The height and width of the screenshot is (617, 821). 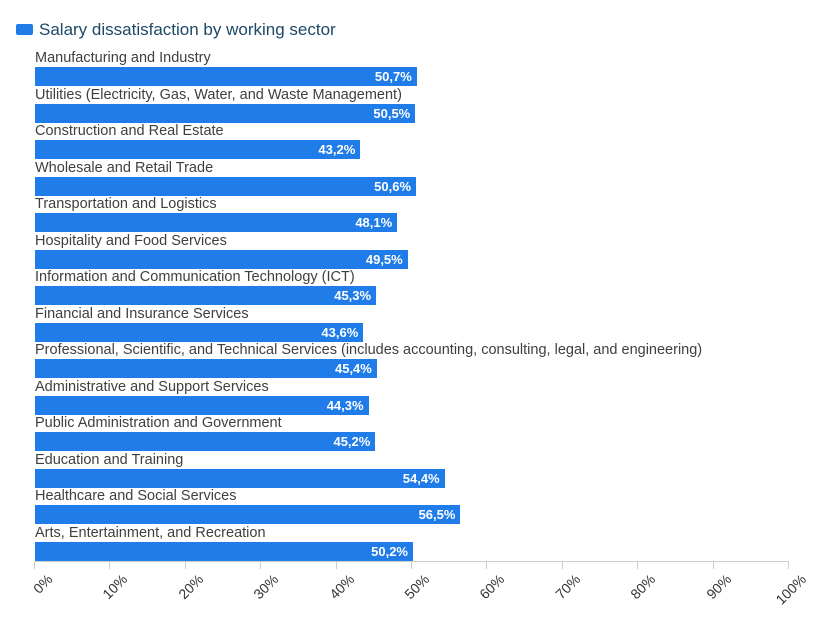 What do you see at coordinates (411, 222) in the screenshot?
I see `bar-track: 48,1%` at bounding box center [411, 222].